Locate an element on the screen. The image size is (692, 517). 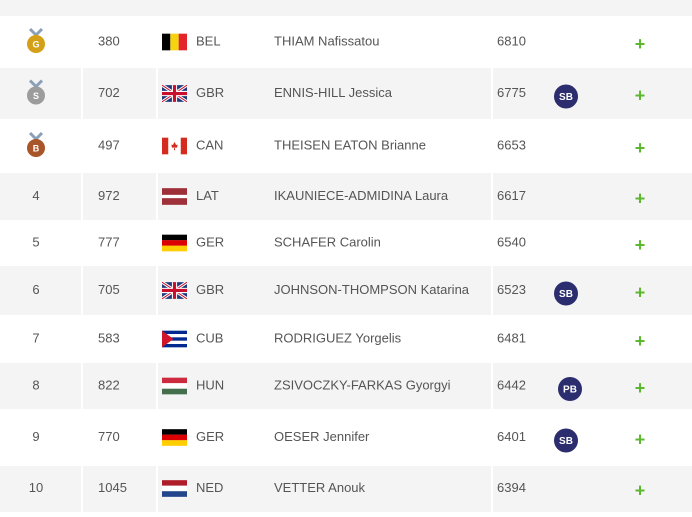
medal-letter: B is located at coordinates (36, 148).